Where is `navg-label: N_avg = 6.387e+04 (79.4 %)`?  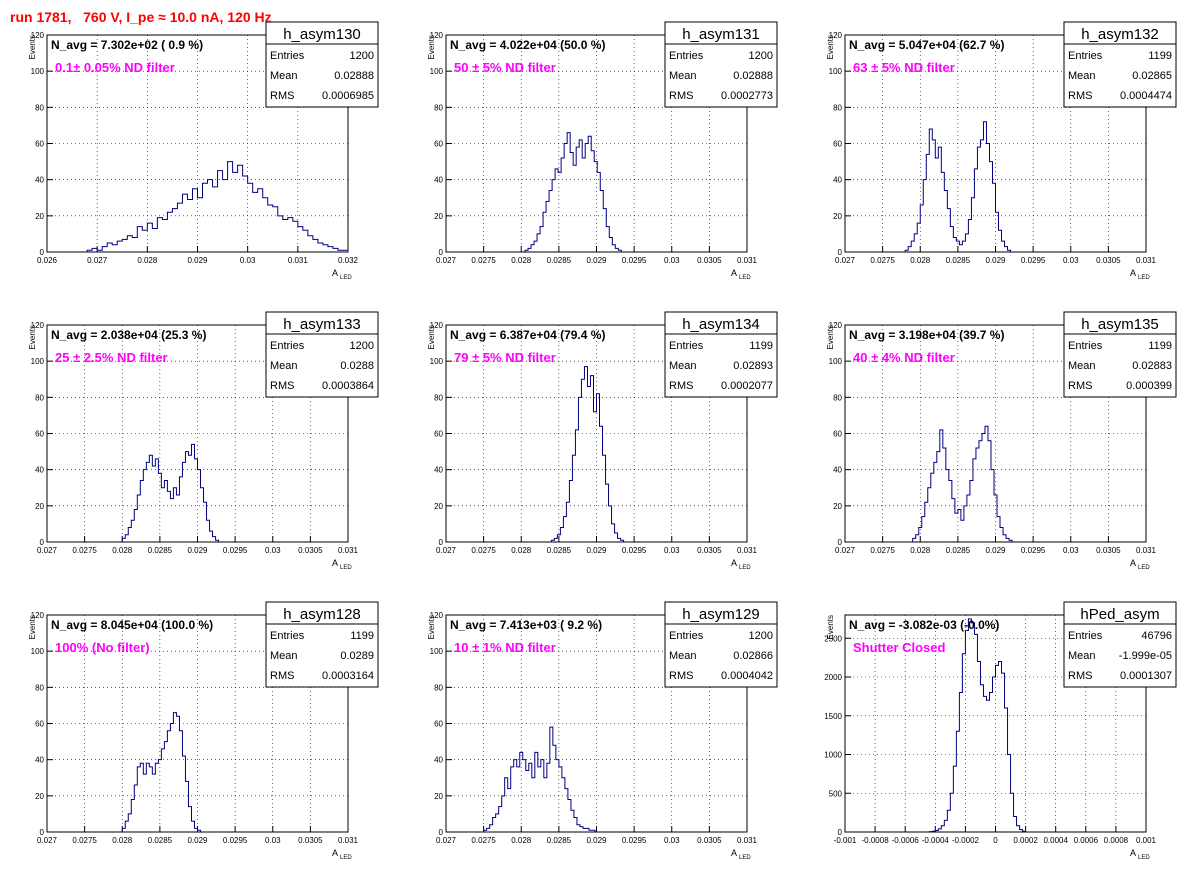 navg-label: N_avg = 6.387e+04 (79.4 %) is located at coordinates (527, 335).